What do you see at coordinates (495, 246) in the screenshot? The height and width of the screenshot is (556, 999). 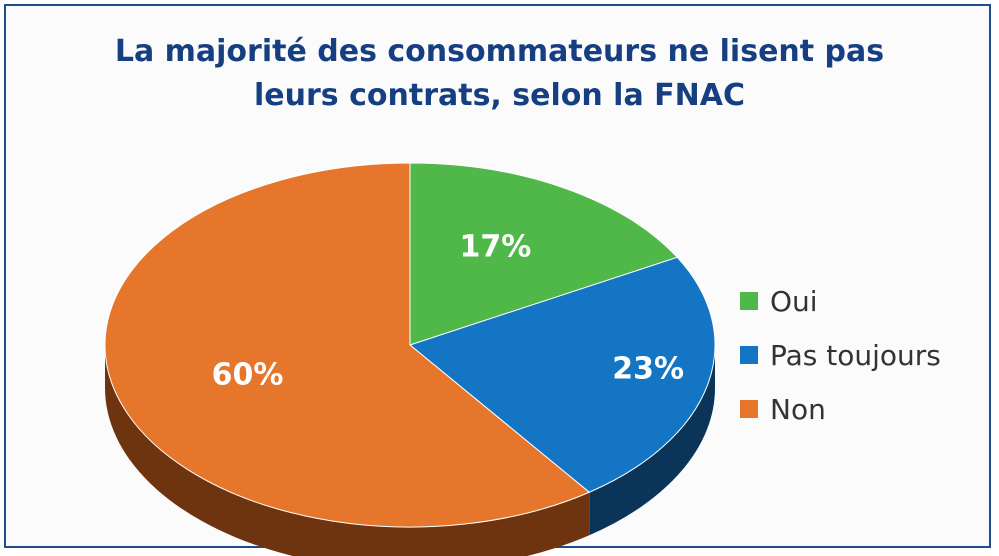 I see `value-label-oui: 17%` at bounding box center [495, 246].